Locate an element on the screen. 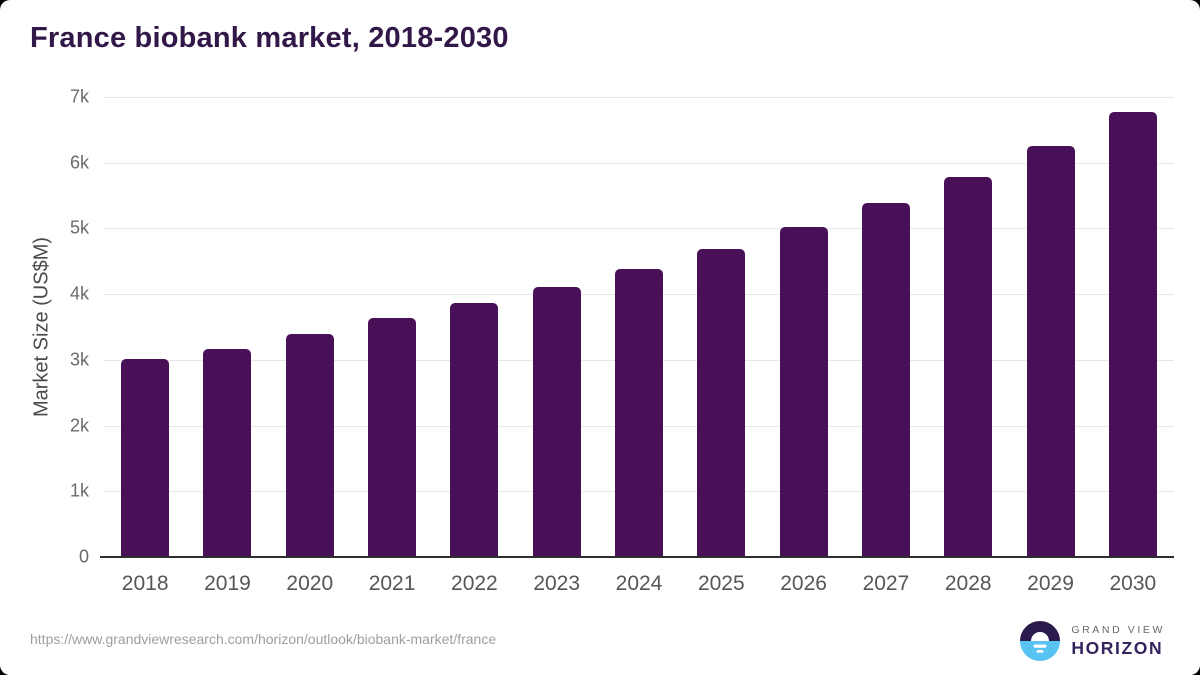 This screenshot has width=1200, height=675. x-tick-label: 2024 is located at coordinates (639, 583).